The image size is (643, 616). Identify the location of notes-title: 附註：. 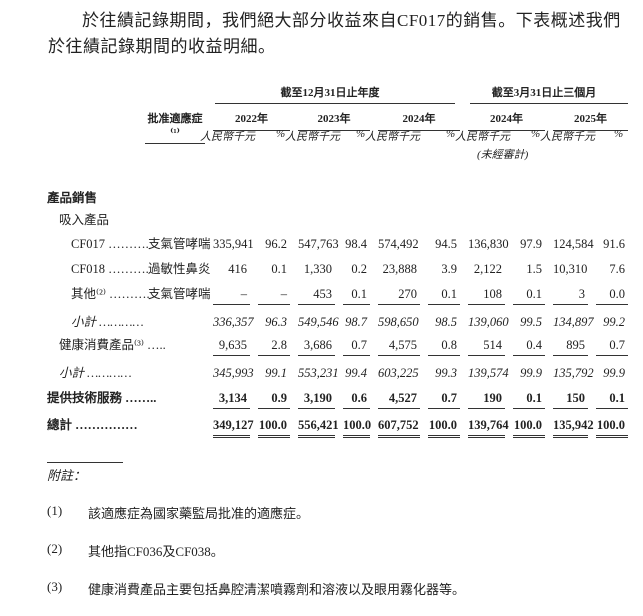
(67, 475).